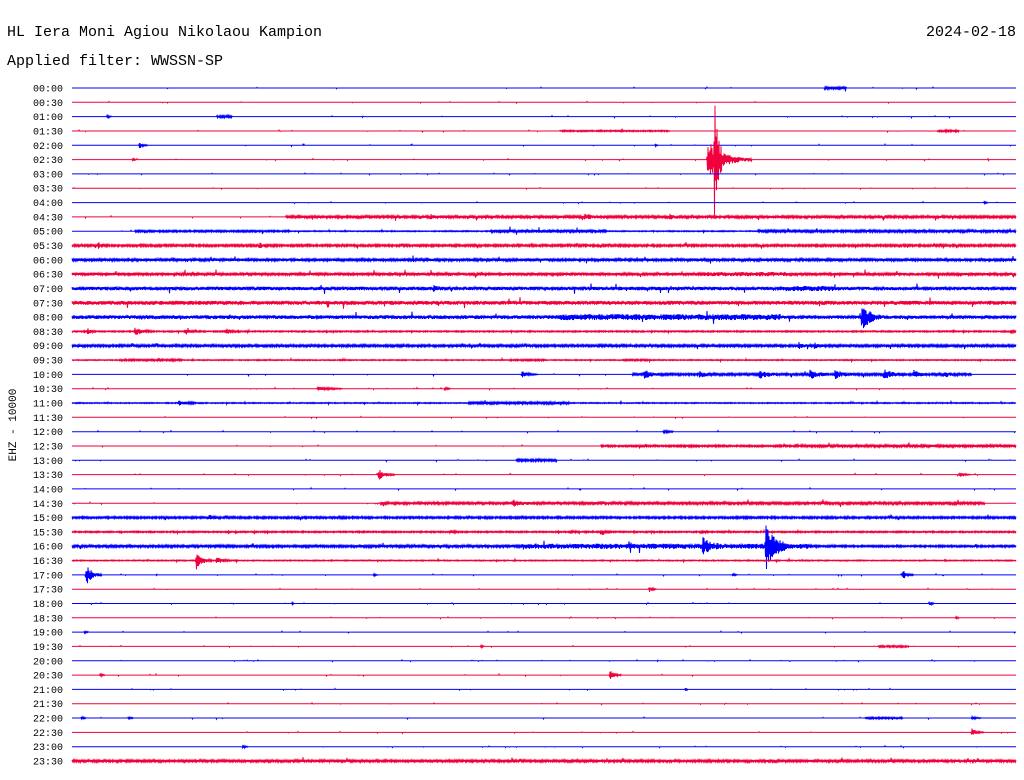  What do you see at coordinates (48, 90) in the screenshot?
I see `time-label-00-00: 00:00` at bounding box center [48, 90].